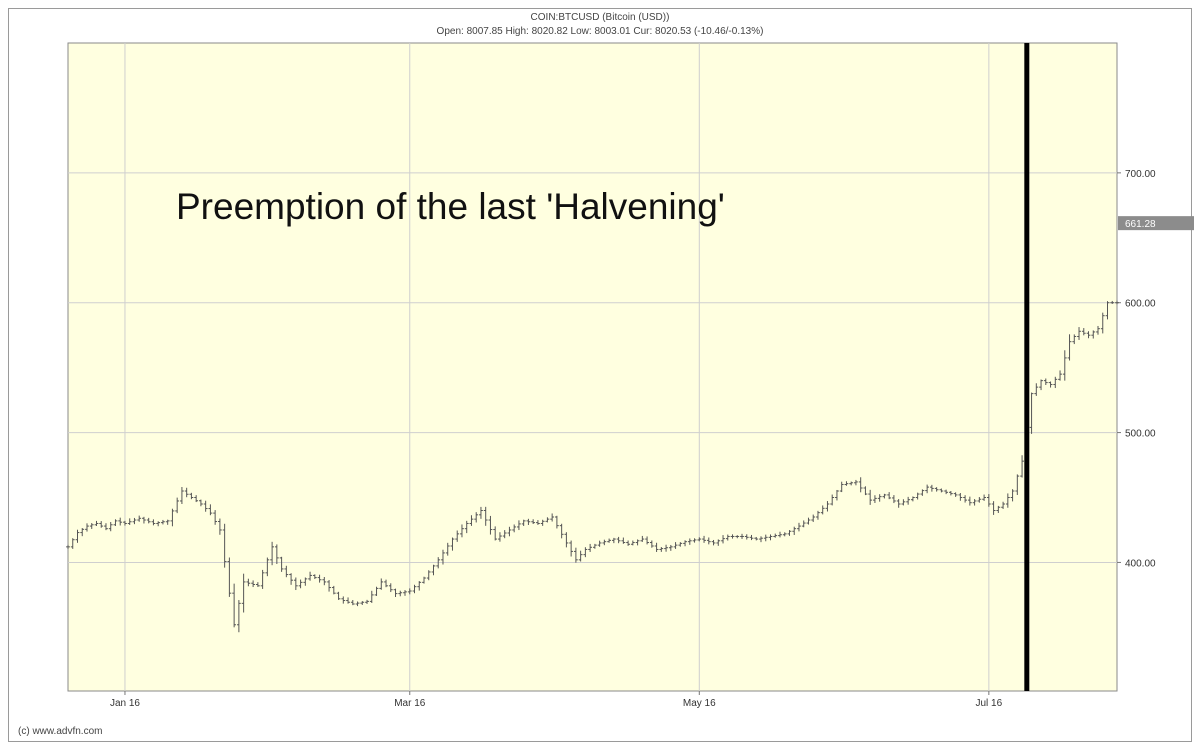  I want to click on y-tick-label: 700.00, so click(1140, 174).